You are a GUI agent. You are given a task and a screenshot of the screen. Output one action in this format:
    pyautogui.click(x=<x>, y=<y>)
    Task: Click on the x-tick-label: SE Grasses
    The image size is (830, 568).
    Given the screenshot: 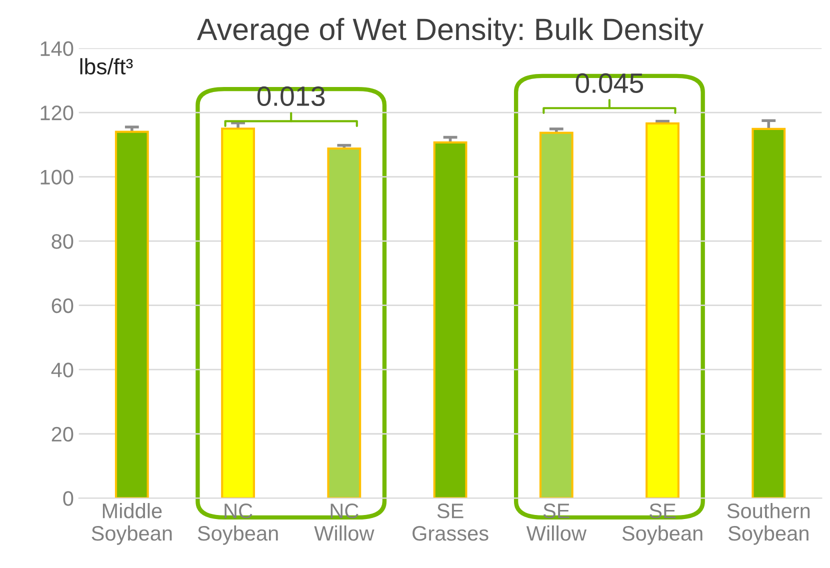 What is the action you would take?
    pyautogui.click(x=450, y=522)
    